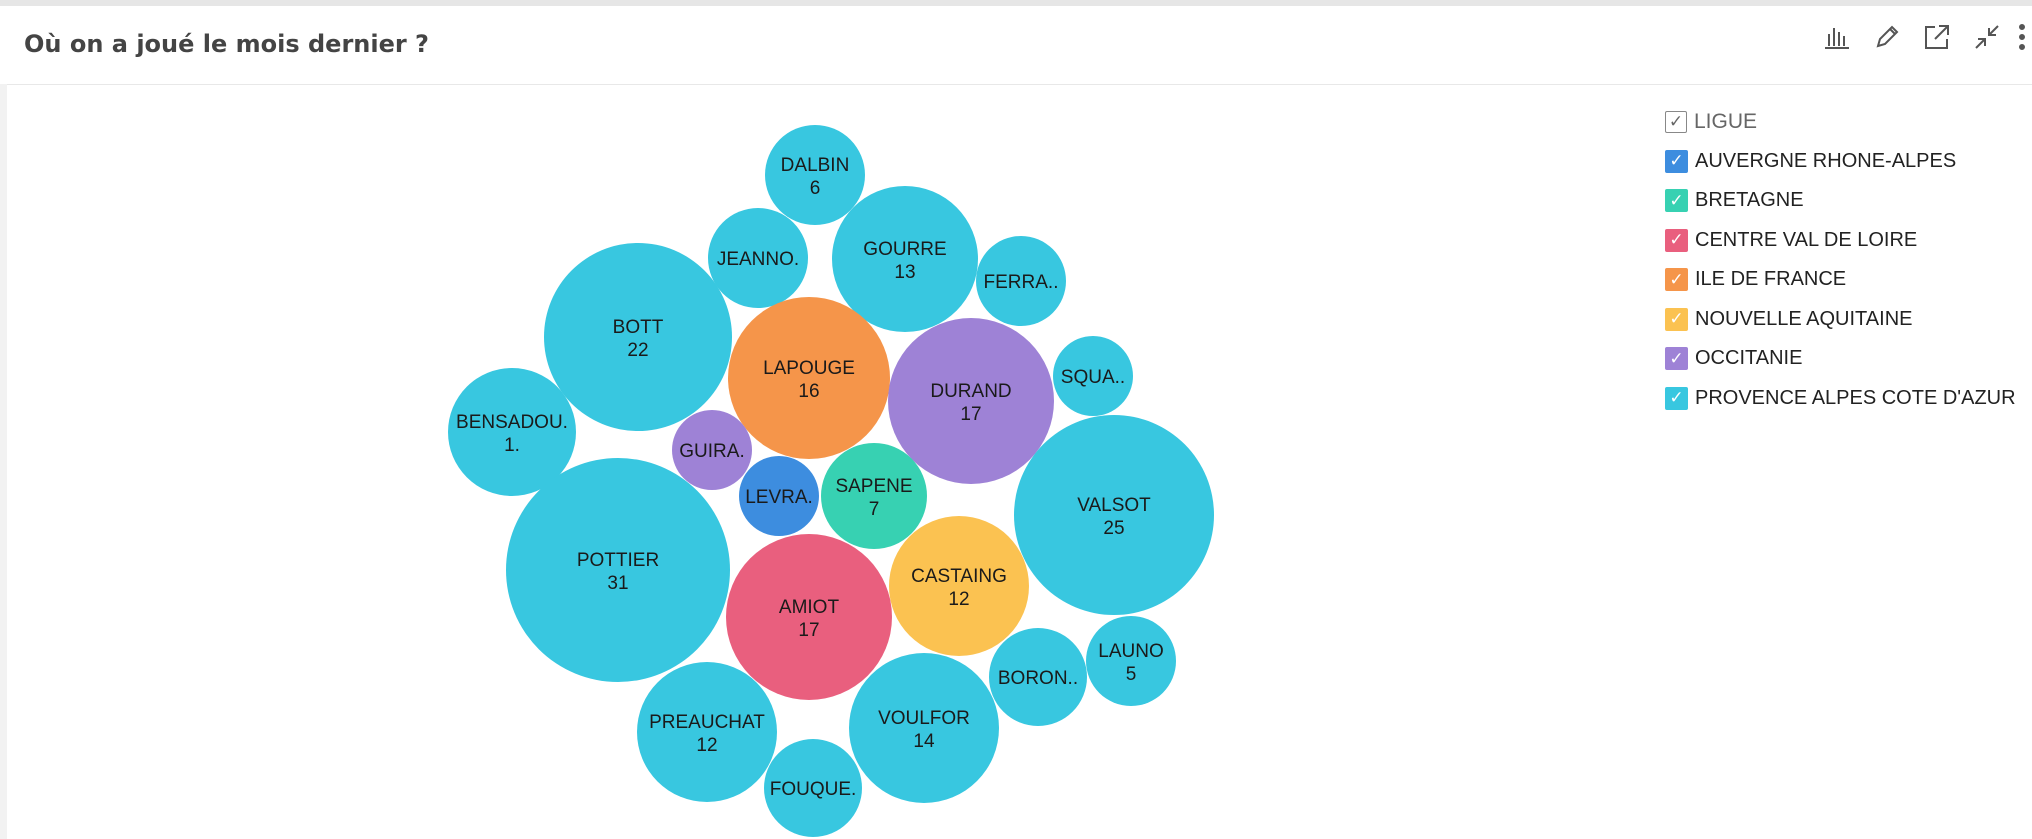 The image size is (2032, 839). I want to click on collapse-icon, so click(1987, 37).